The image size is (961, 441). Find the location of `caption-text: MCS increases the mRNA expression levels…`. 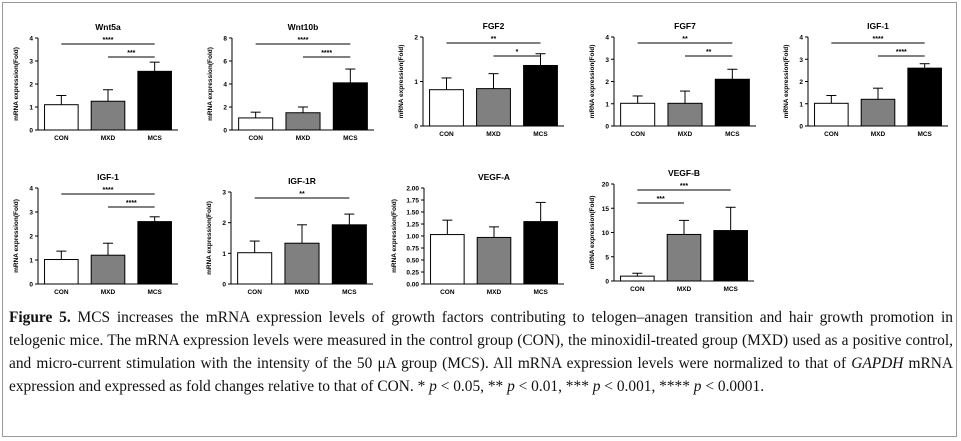

caption-text: MCS increases the mRNA expression levels… is located at coordinates (481, 340).